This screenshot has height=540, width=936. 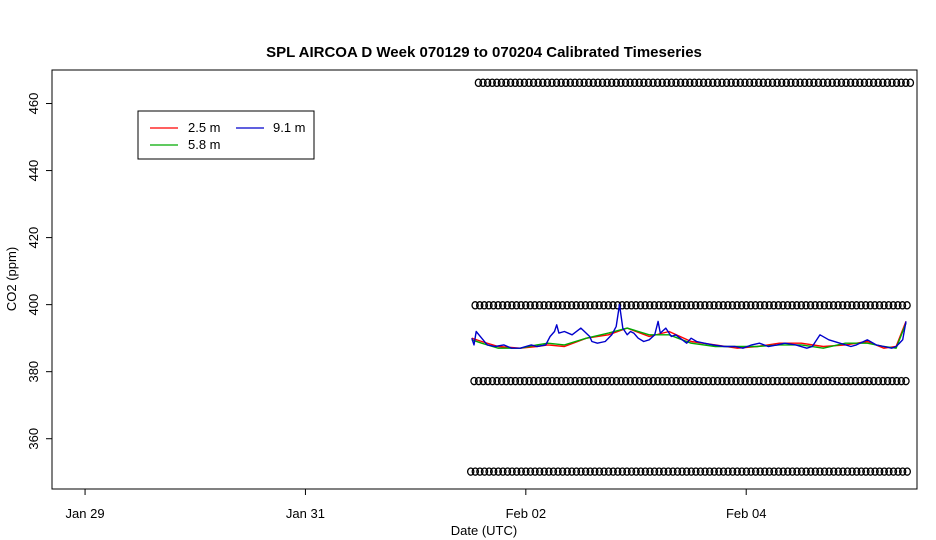 What do you see at coordinates (33, 372) in the screenshot?
I see `y-tick-label: 380` at bounding box center [33, 372].